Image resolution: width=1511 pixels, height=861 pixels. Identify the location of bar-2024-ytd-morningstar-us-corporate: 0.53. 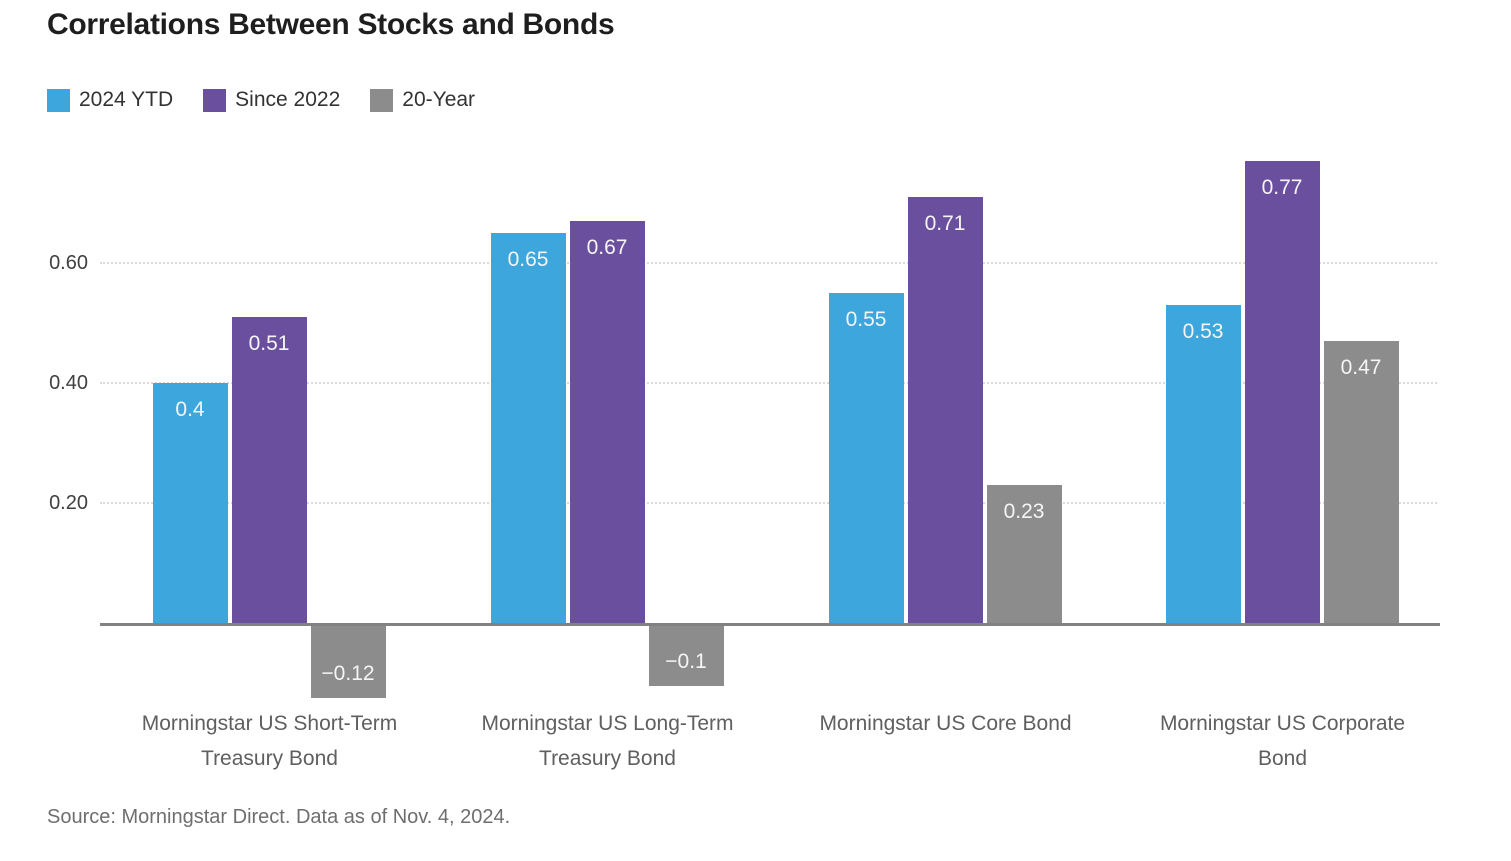
(1203, 464).